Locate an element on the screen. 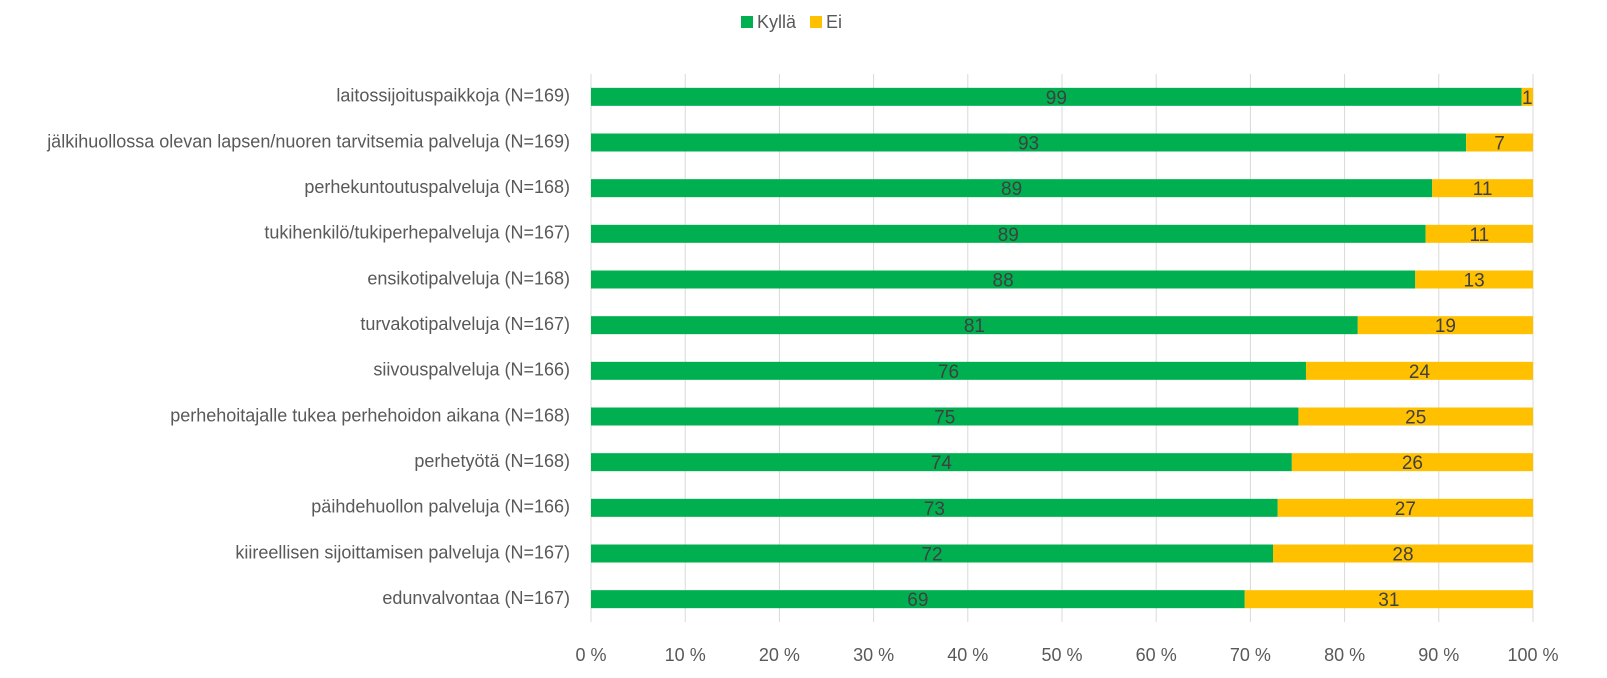  data-label: 19 is located at coordinates (1445, 326).